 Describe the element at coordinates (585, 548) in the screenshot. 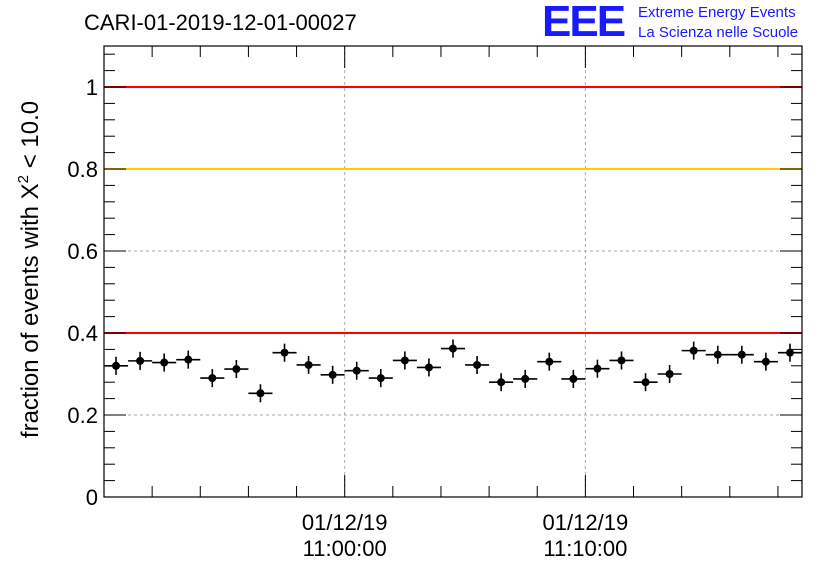

I see `x-tick-label-time: 11:10:00` at that location.